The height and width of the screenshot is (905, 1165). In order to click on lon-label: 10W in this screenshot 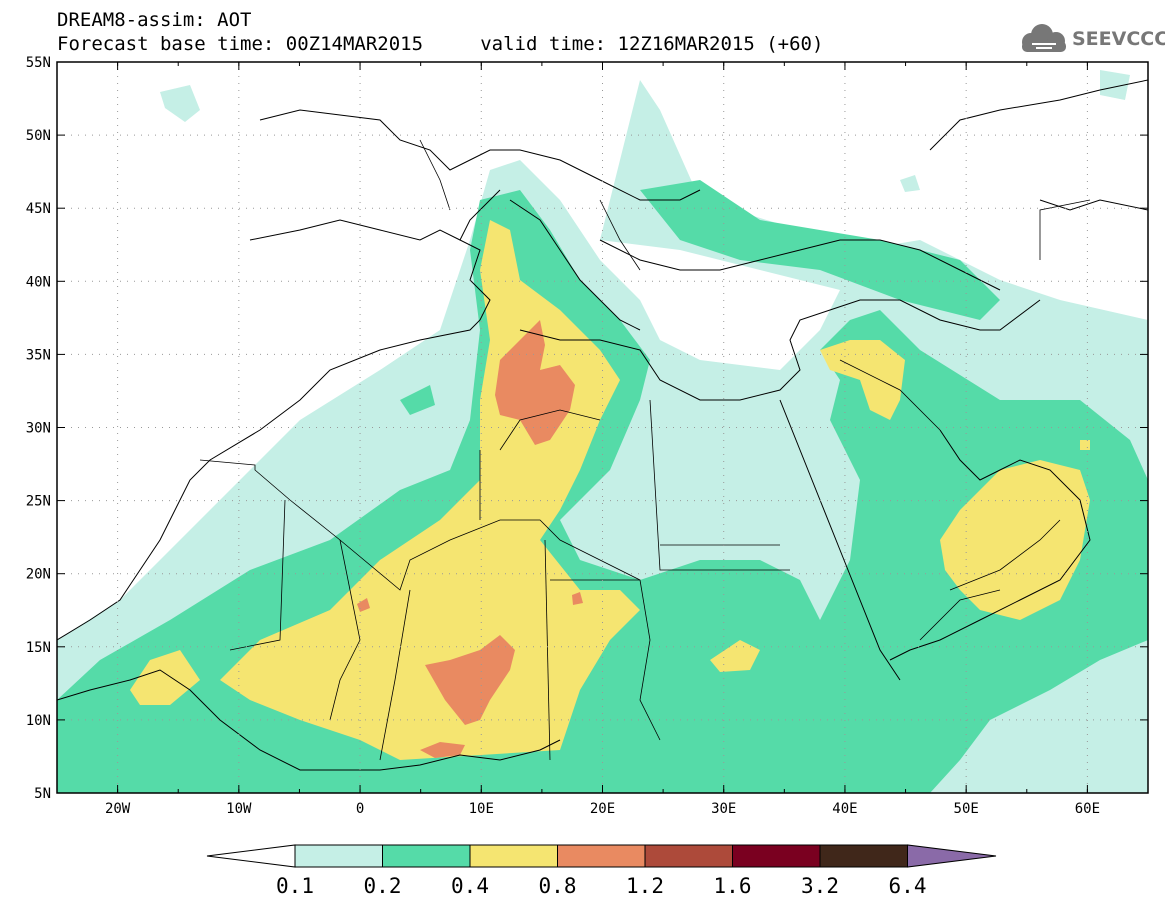, I will do `click(239, 809)`.